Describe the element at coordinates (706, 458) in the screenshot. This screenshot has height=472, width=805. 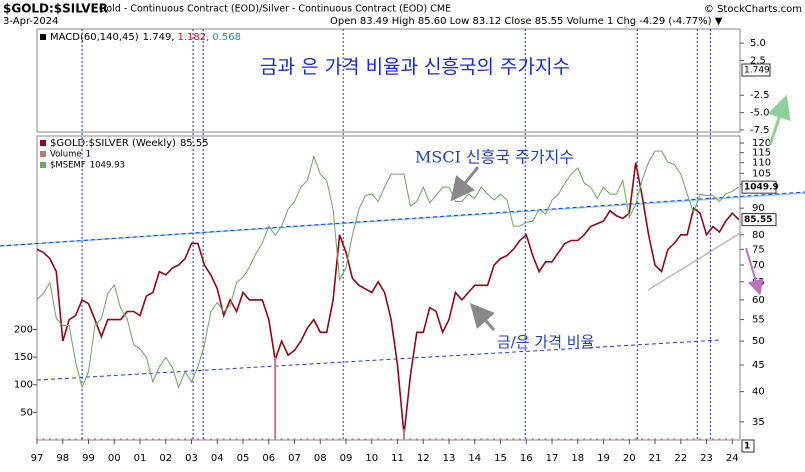
I see `x-tick-label: 23` at that location.